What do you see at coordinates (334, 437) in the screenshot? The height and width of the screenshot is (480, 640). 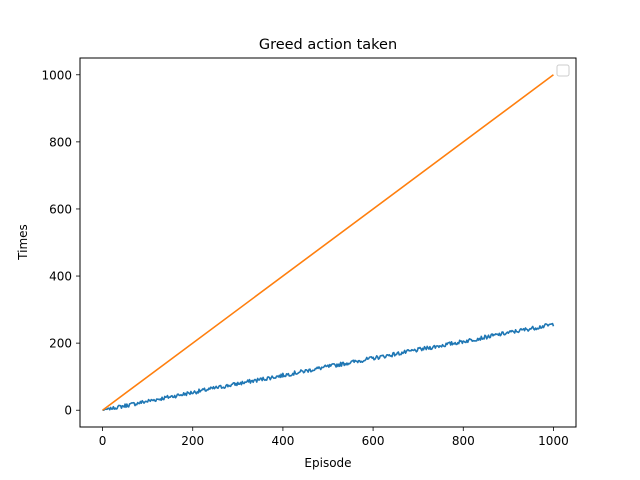 I see `x-axis: 0 200 400 600 800 1000` at bounding box center [334, 437].